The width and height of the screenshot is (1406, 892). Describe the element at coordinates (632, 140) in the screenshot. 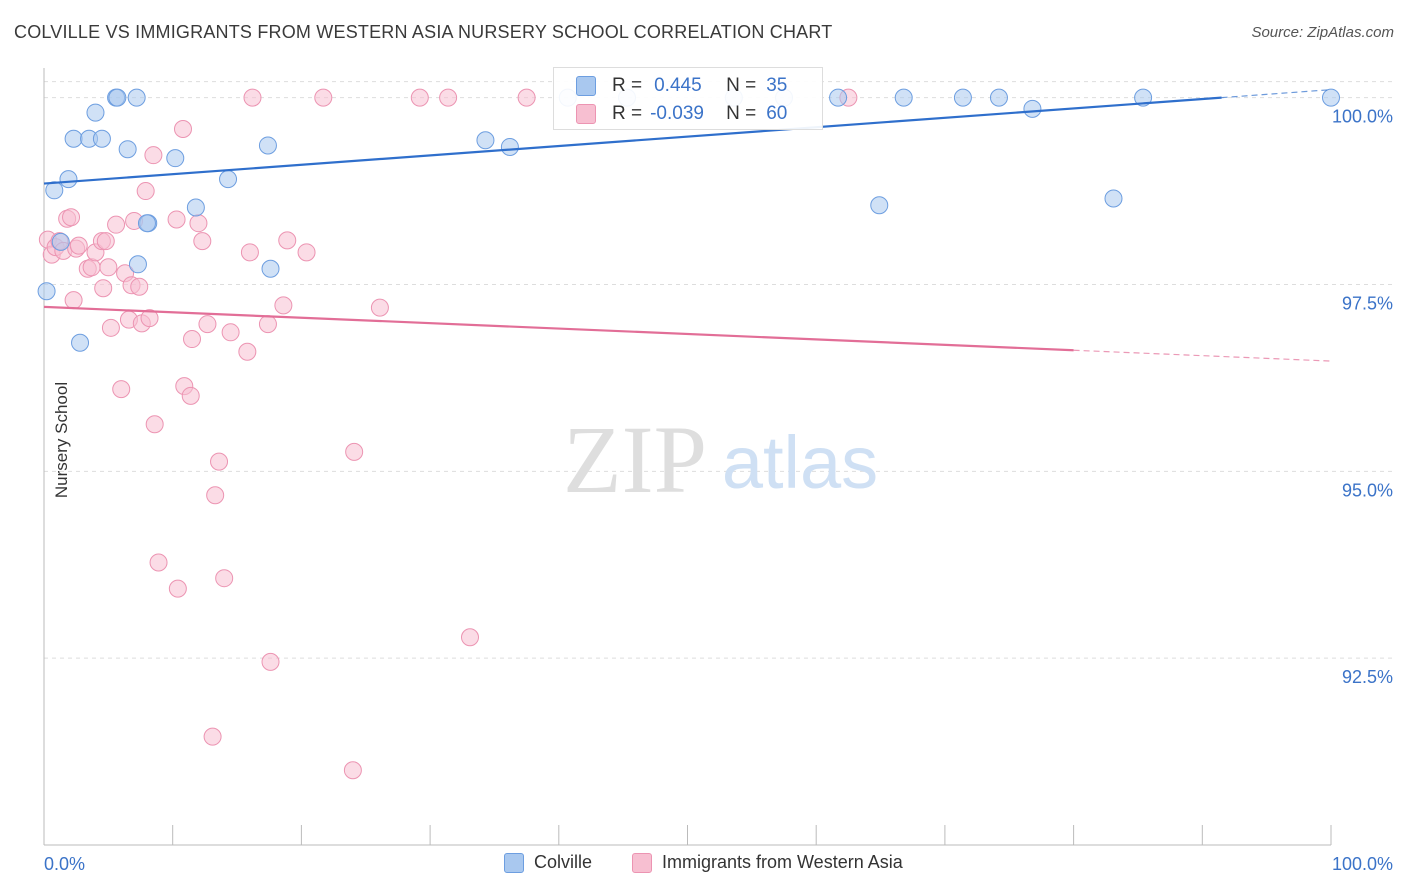

I see `blue-trend-line` at that location.